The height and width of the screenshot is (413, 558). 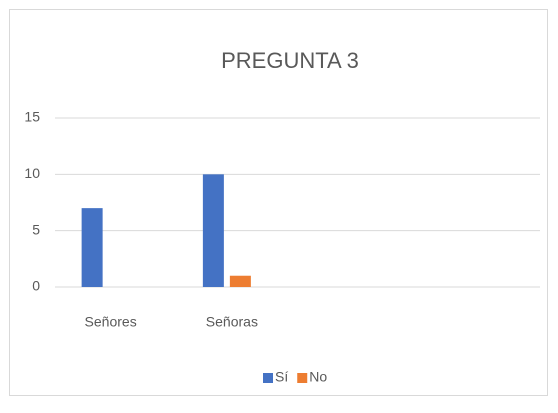 What do you see at coordinates (32, 117) in the screenshot?
I see `y-tick-label: 15` at bounding box center [32, 117].